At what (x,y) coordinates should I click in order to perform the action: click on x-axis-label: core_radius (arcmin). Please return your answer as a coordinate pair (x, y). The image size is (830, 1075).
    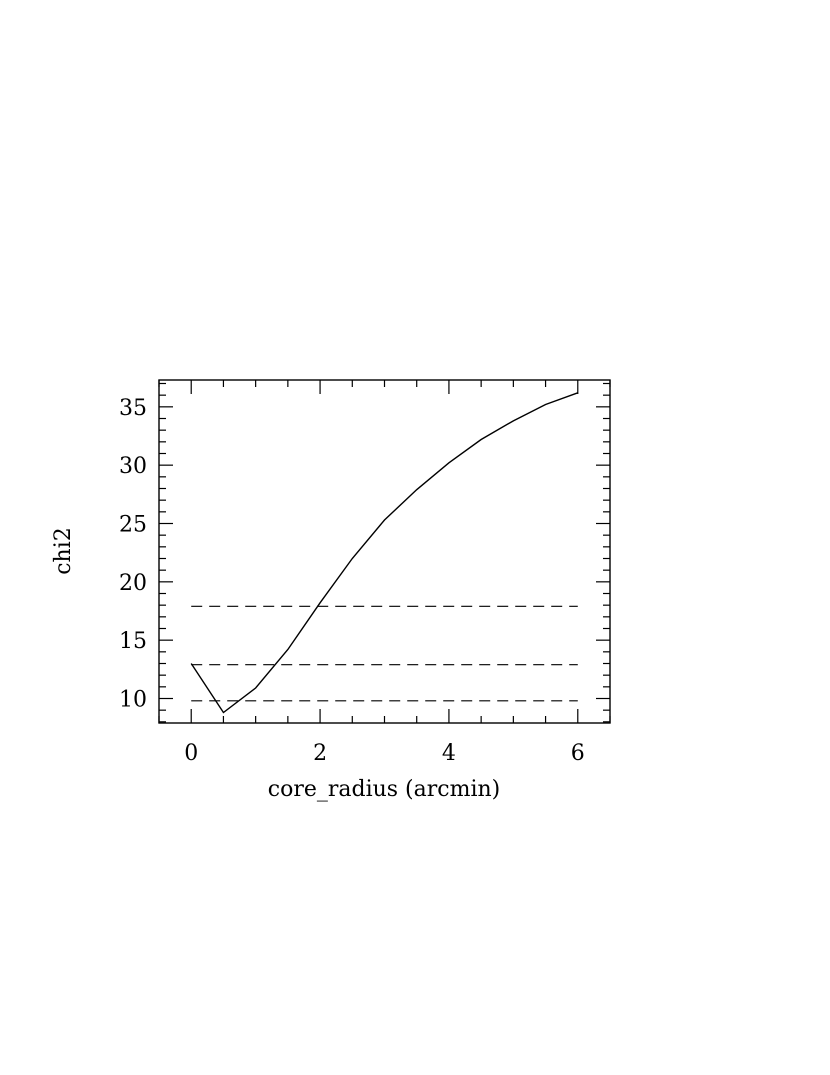
    Looking at the image, I should click on (384, 789).